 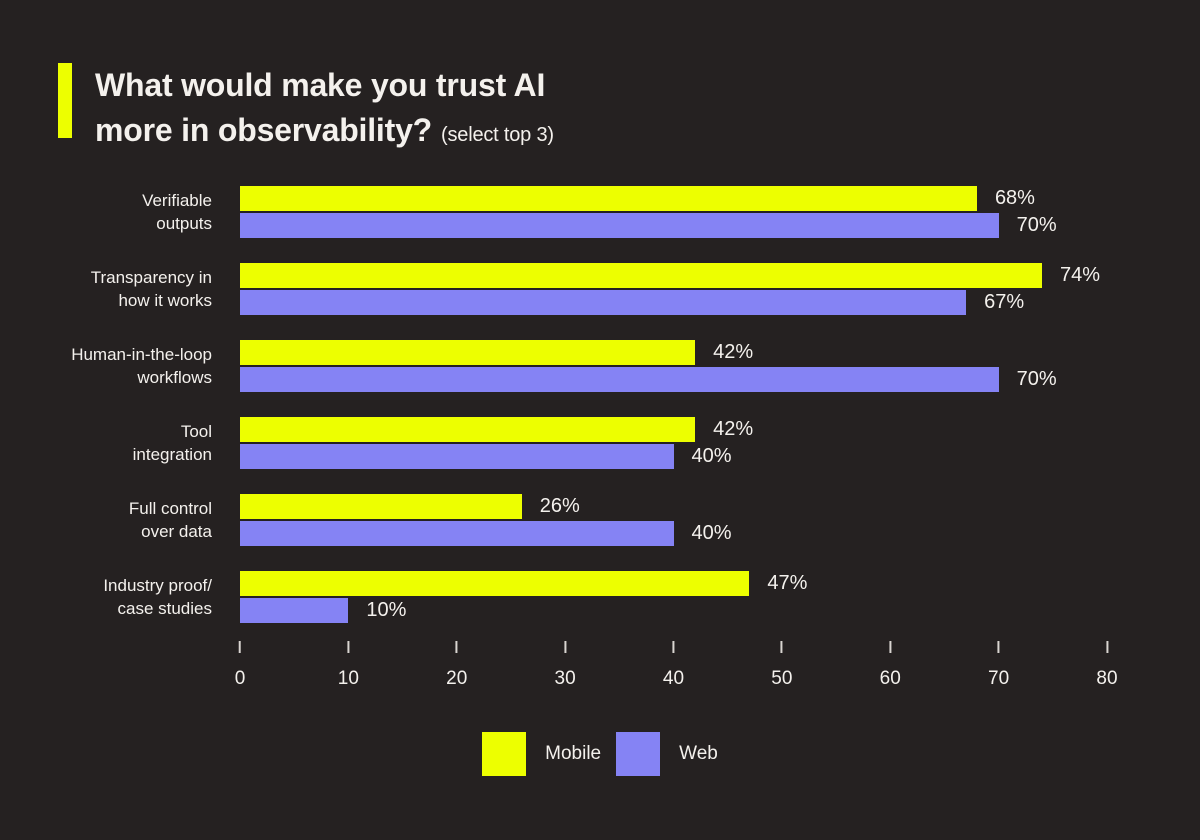 I want to click on axis-tick-label: 40, so click(x=673, y=678).